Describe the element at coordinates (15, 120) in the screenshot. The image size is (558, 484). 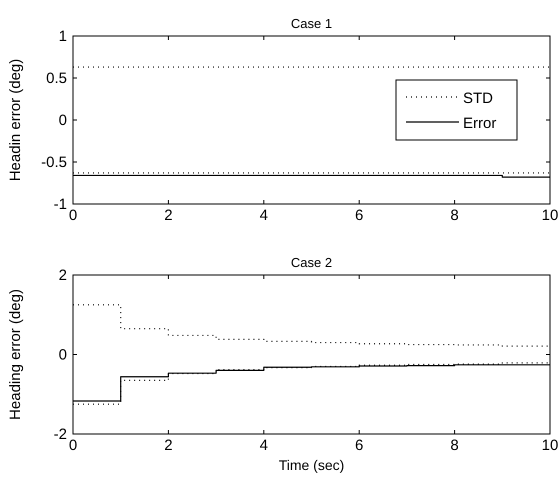
I see `y-axis-title: Headin error (deg)` at that location.